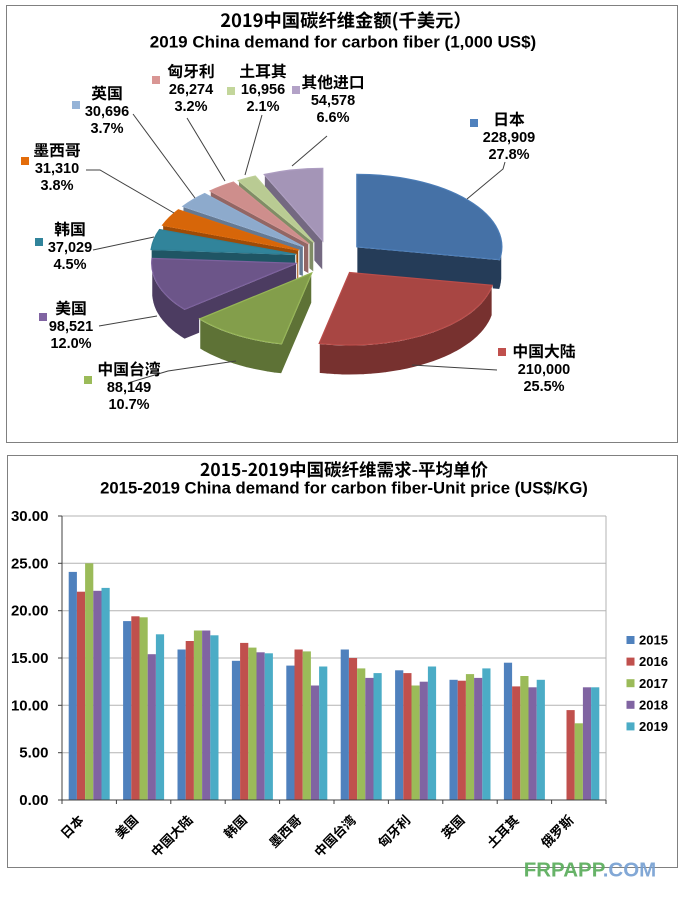 The image size is (683, 897). I want to click on svg-text: FRPAPP.COM, so click(590, 870).